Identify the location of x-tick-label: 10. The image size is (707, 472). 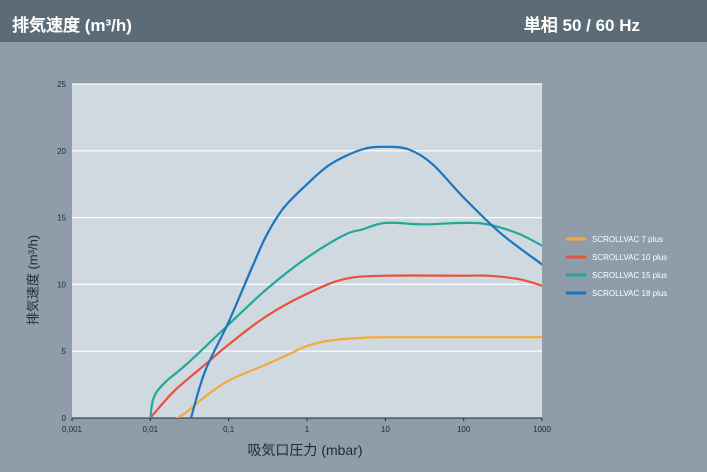
(385, 429).